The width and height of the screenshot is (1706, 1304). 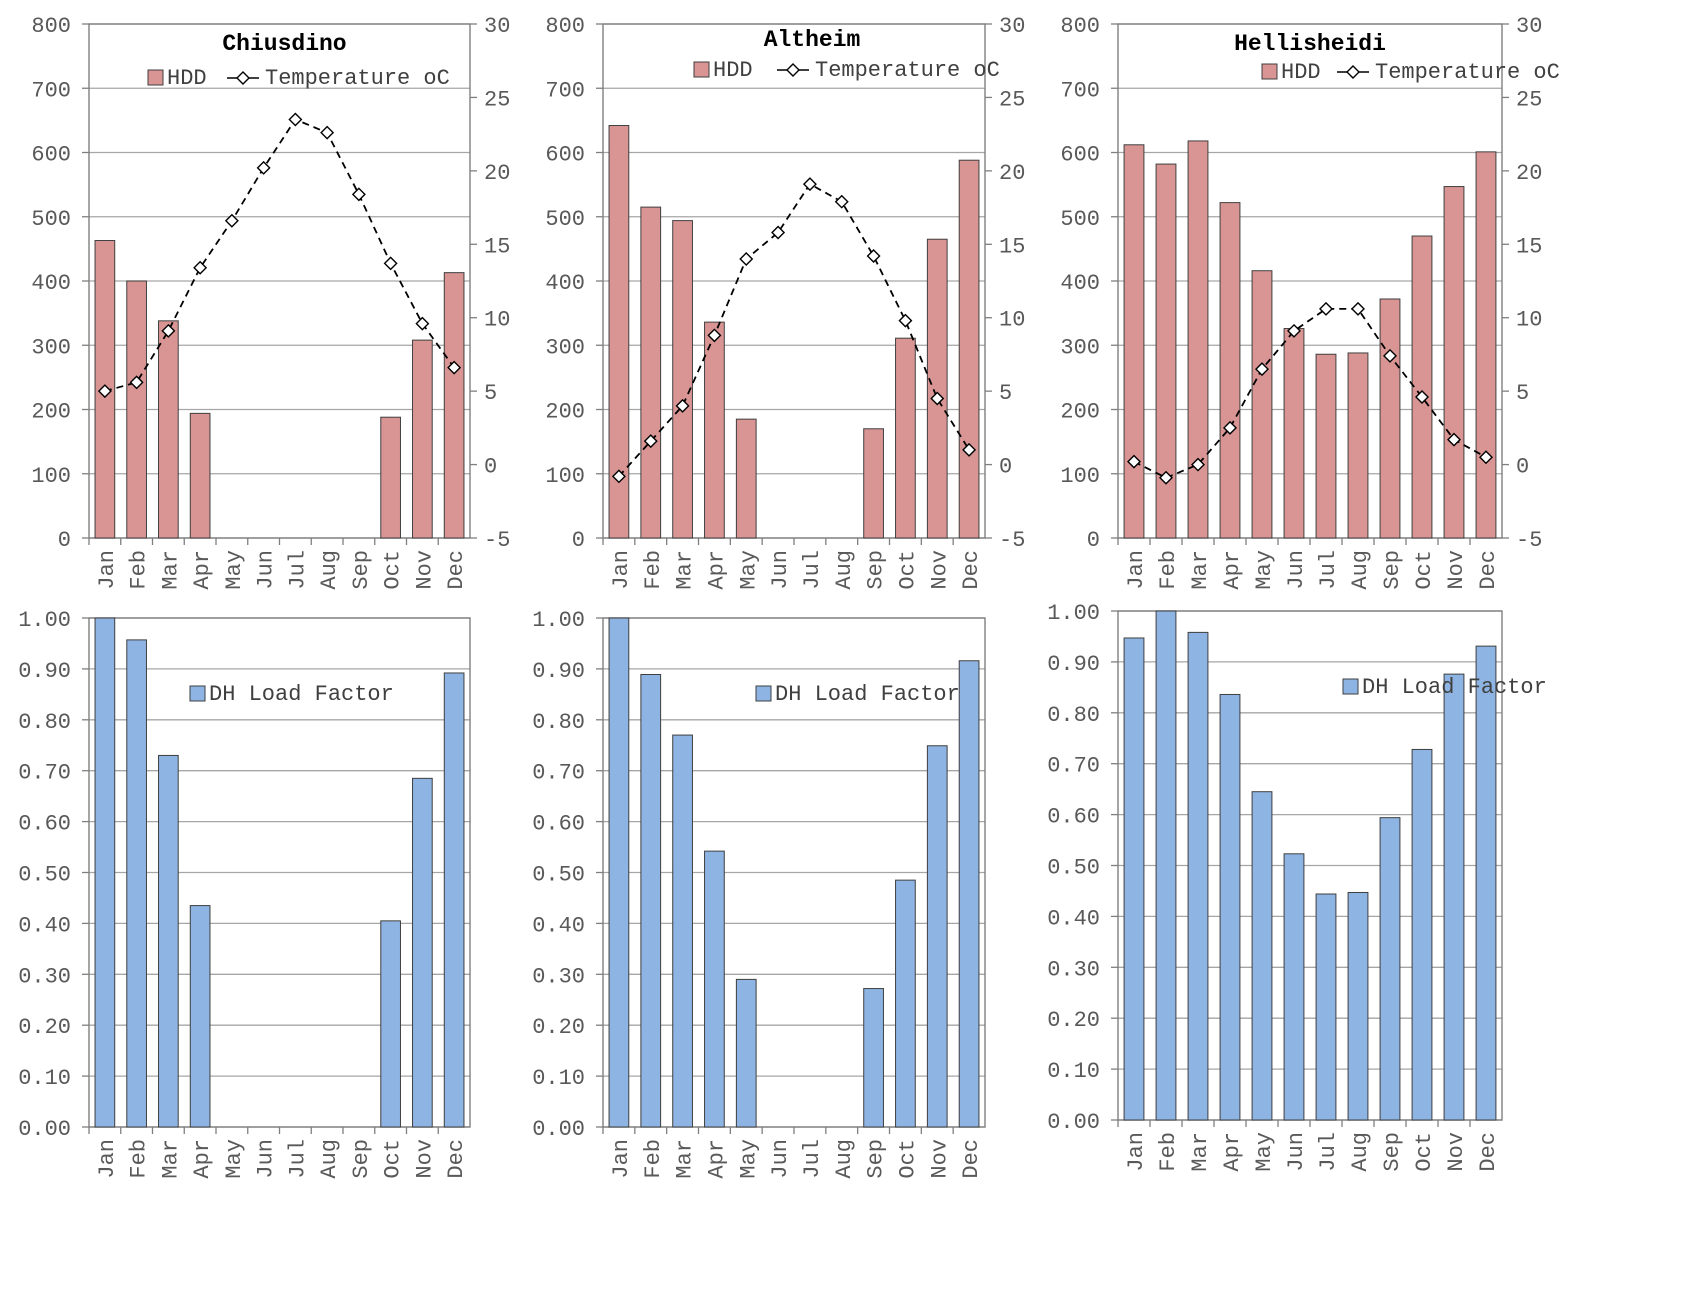 What do you see at coordinates (1073, 1122) in the screenshot?
I see `y-tick-label: 0.00` at bounding box center [1073, 1122].